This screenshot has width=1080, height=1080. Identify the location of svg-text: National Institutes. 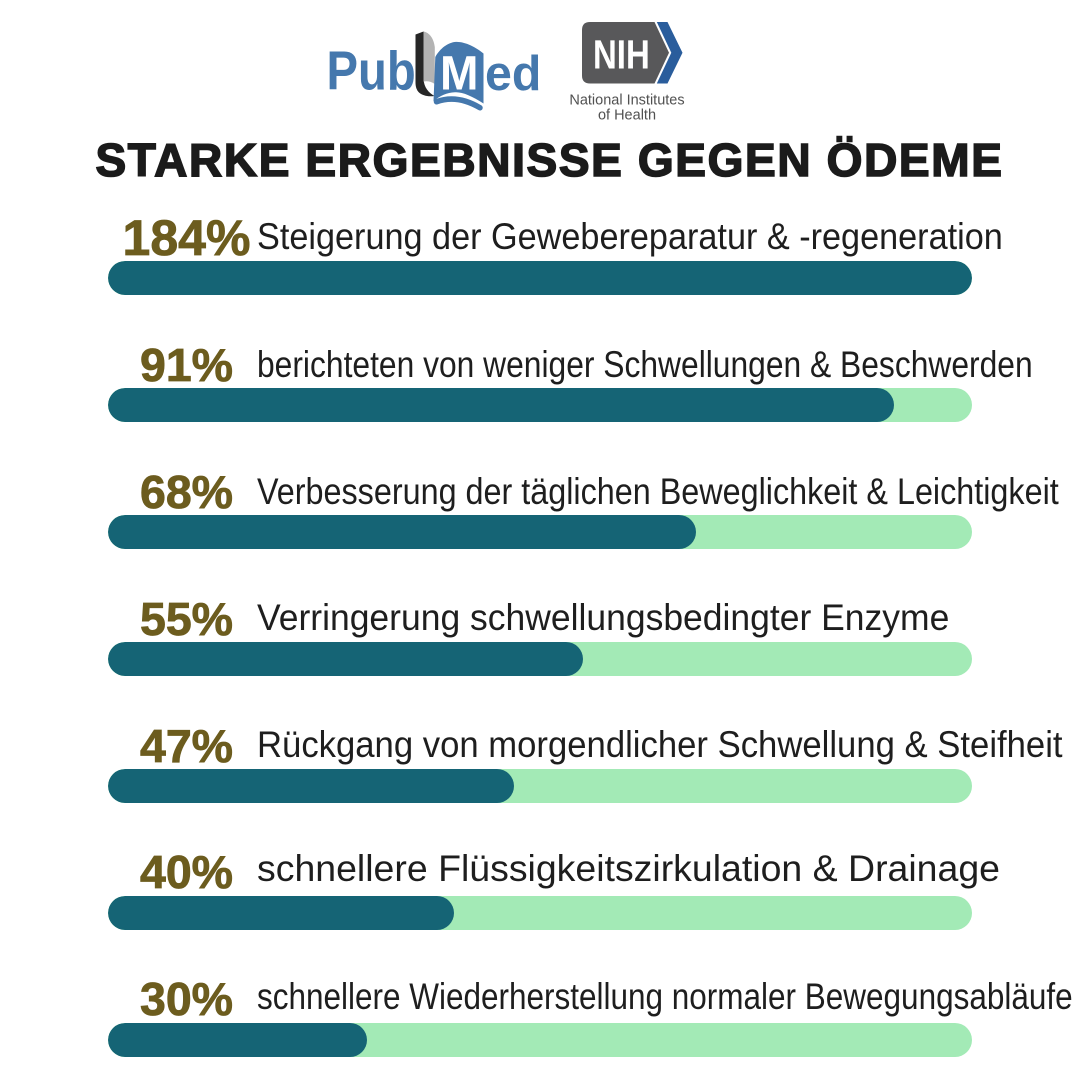
(626, 101).